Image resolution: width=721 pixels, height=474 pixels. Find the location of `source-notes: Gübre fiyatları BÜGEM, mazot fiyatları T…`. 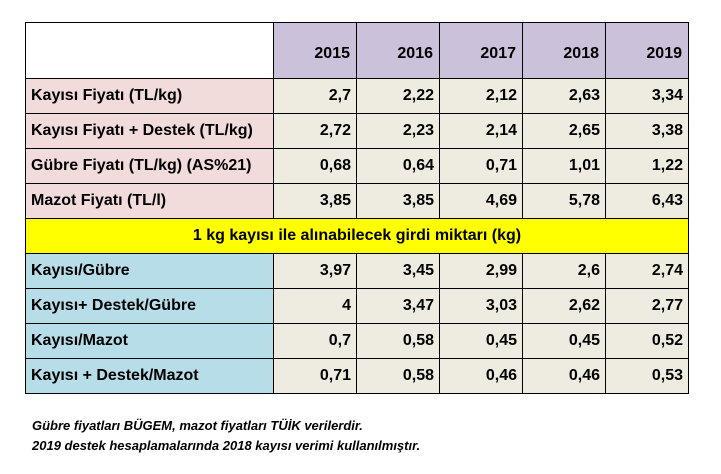

source-notes: Gübre fiyatları BÜGEM, mazot fiyatları T… is located at coordinates (226, 436).